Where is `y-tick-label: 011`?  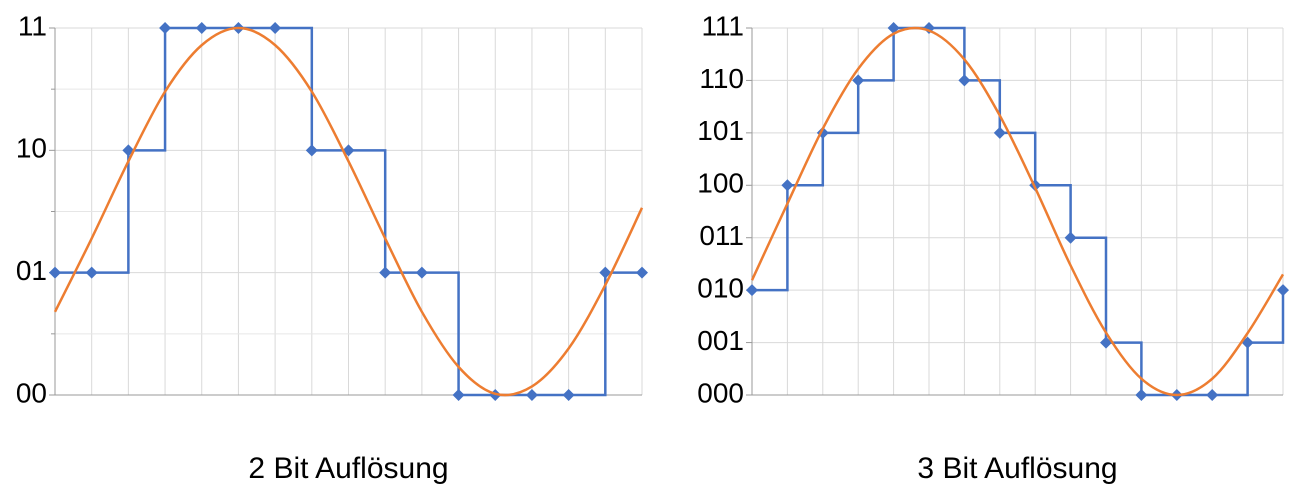
y-tick-label: 011 is located at coordinates (721, 235).